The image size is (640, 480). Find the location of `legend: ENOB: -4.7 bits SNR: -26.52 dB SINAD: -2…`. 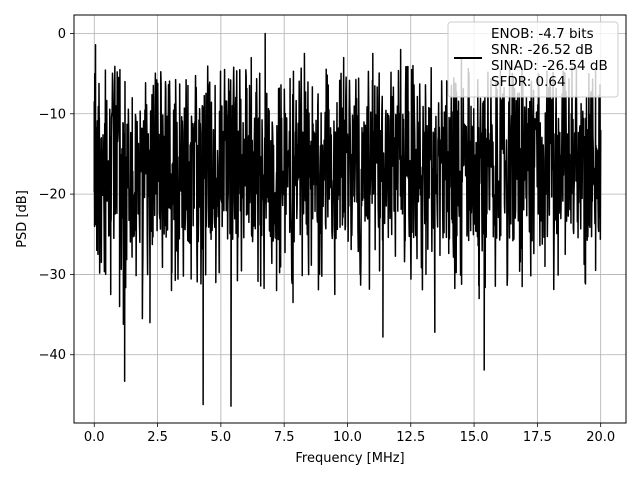

legend: ENOB: -4.7 bits SNR: -26.52 dB SINAD: -2… is located at coordinates (533, 59).